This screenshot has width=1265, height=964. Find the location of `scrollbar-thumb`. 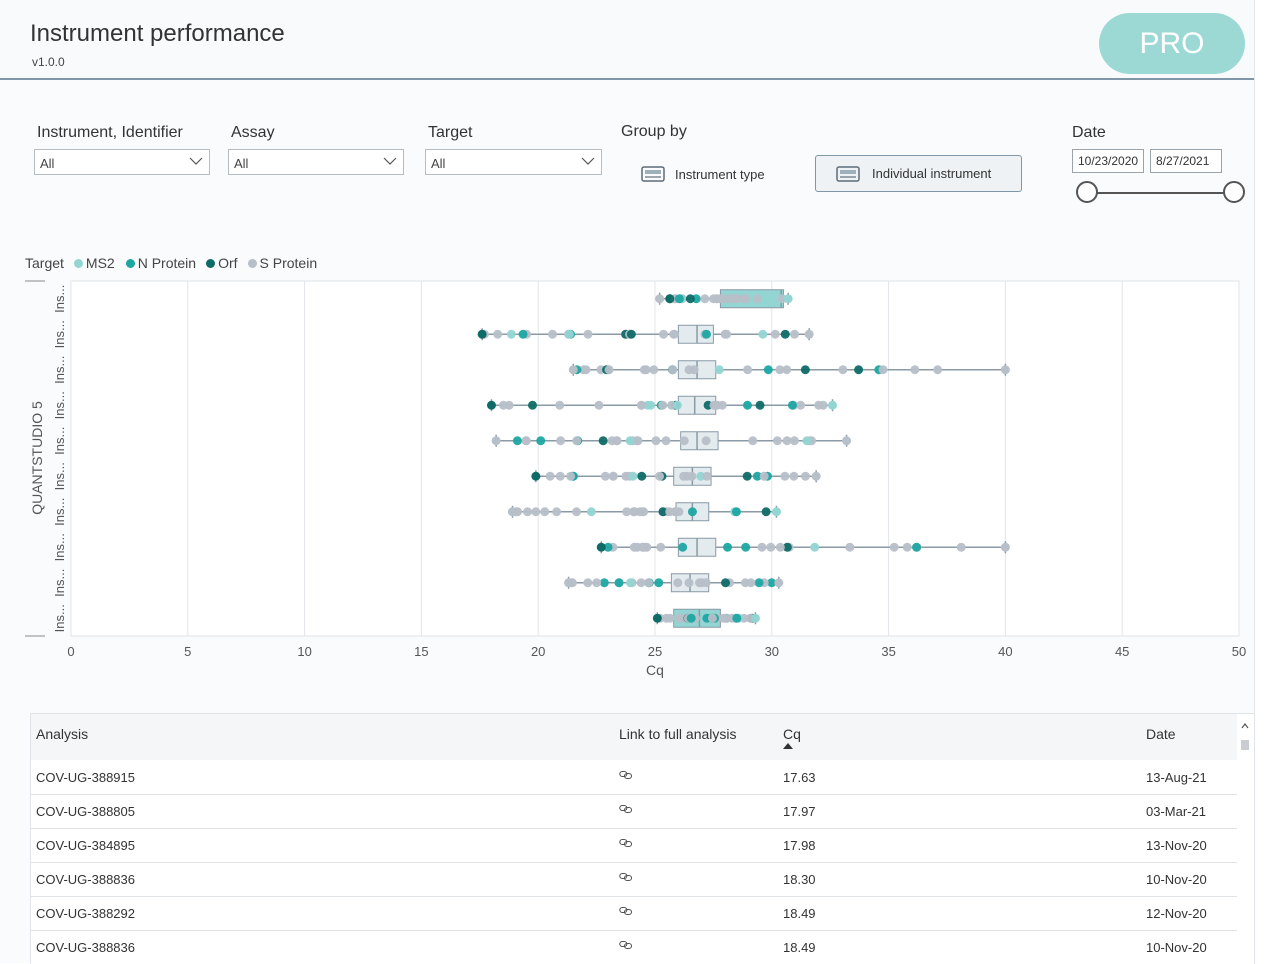

scrollbar-thumb is located at coordinates (1245, 745).